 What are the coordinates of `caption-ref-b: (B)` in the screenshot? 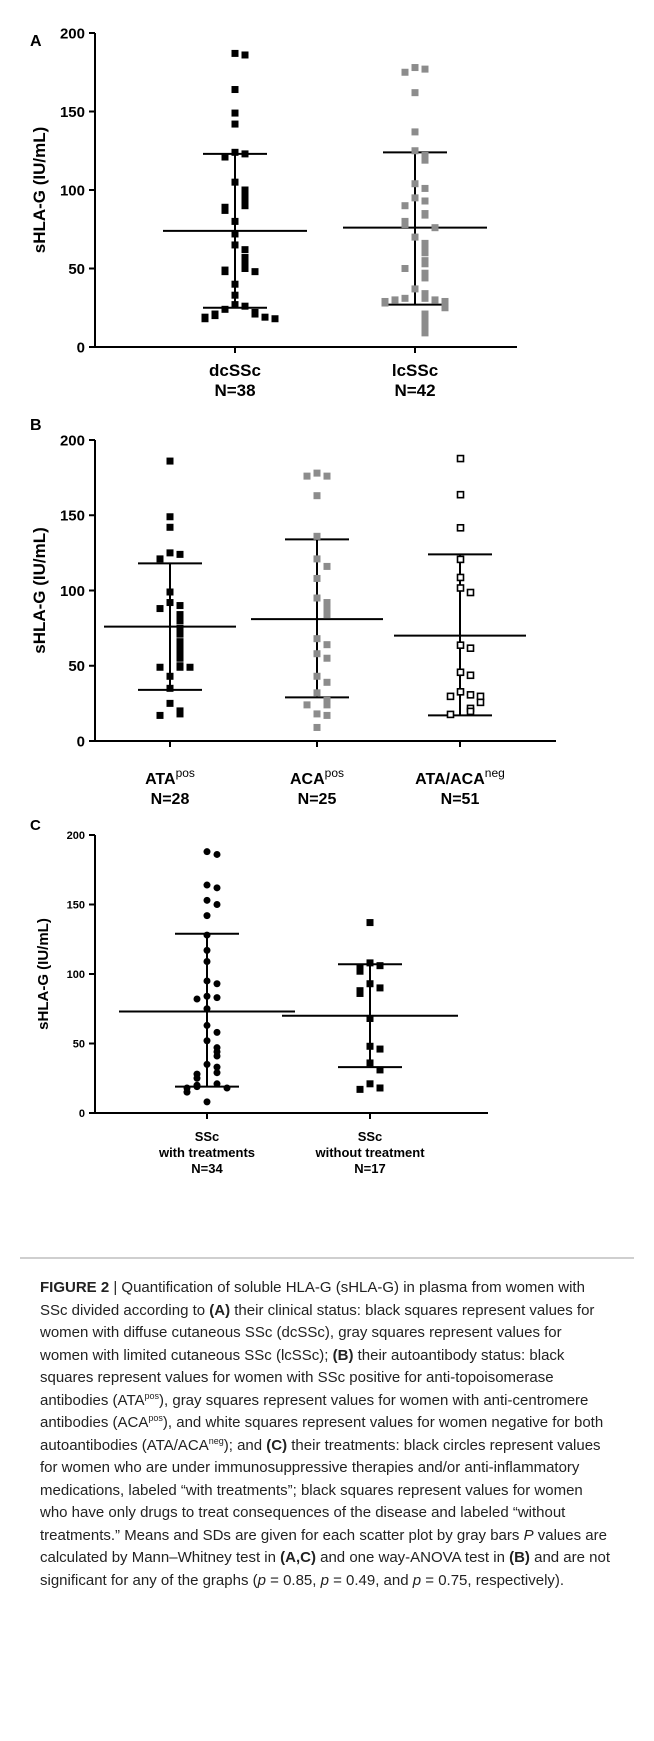 It's located at (343, 1355).